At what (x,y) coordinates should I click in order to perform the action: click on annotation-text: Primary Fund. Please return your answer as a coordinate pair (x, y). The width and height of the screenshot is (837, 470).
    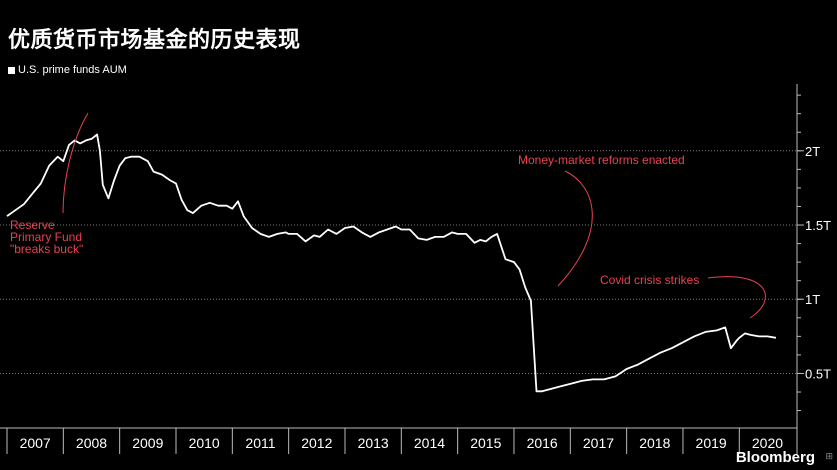
    Looking at the image, I should click on (46, 237).